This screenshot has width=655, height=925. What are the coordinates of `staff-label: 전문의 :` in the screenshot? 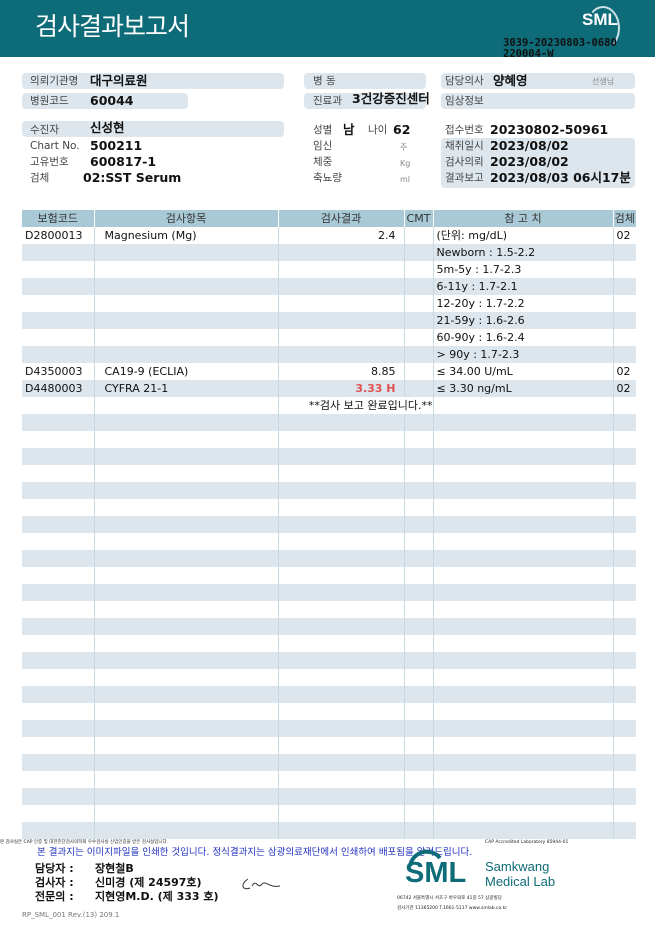 It's located at (54, 896).